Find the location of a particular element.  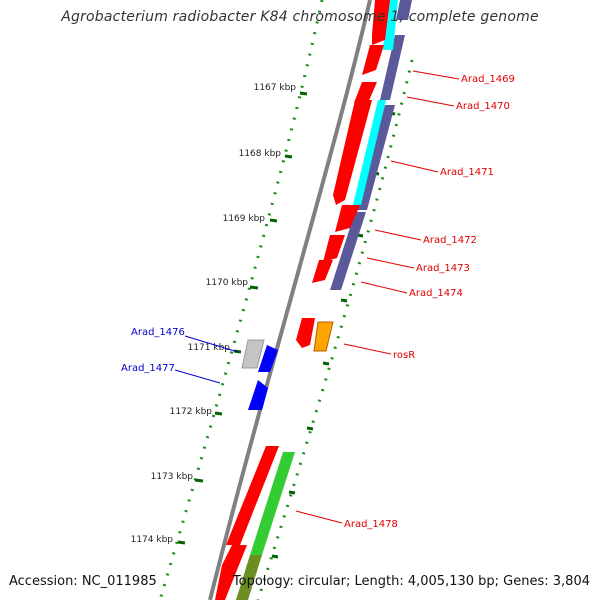

accession-text: Accession: NC_011985 is located at coordinates (83, 581).